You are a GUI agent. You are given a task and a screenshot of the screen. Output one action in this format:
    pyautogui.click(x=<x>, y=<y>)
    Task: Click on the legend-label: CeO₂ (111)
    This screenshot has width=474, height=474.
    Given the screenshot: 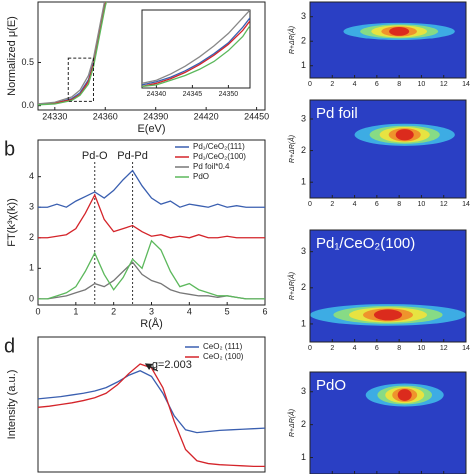 What is the action you would take?
    pyautogui.click(x=223, y=346)
    